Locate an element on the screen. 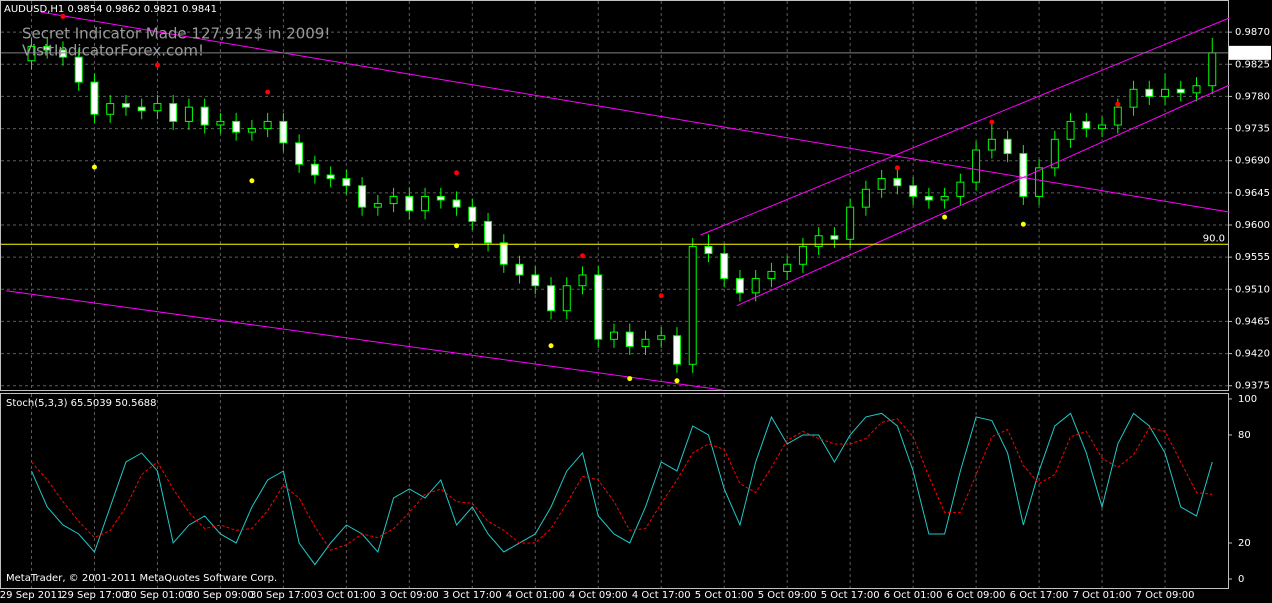 Image resolution: width=1272 pixels, height=603 pixels. level-label: 90.0 is located at coordinates (1214, 238).